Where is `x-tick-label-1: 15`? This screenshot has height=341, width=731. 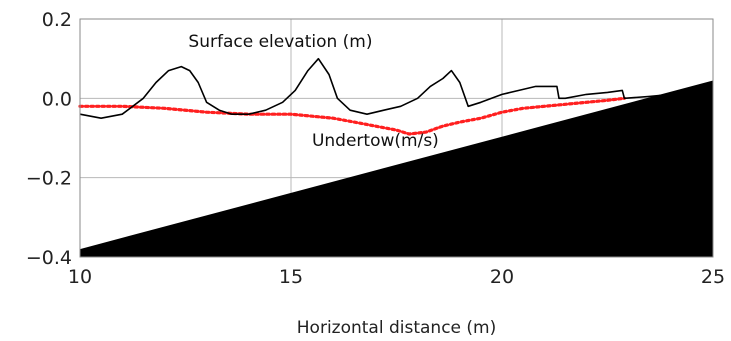
x-tick-label-1: 15 is located at coordinates (291, 277).